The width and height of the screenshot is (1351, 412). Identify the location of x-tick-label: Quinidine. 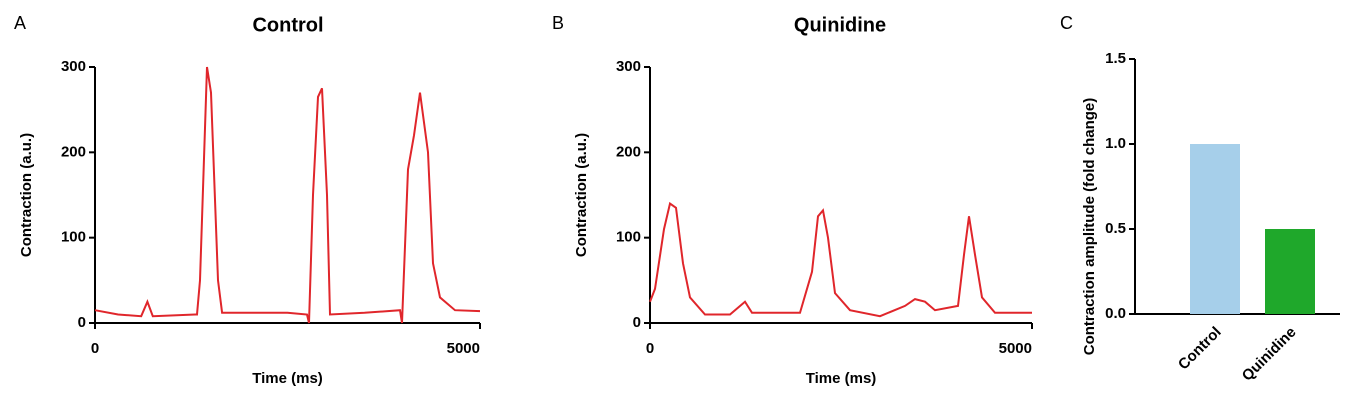
(1269, 354).